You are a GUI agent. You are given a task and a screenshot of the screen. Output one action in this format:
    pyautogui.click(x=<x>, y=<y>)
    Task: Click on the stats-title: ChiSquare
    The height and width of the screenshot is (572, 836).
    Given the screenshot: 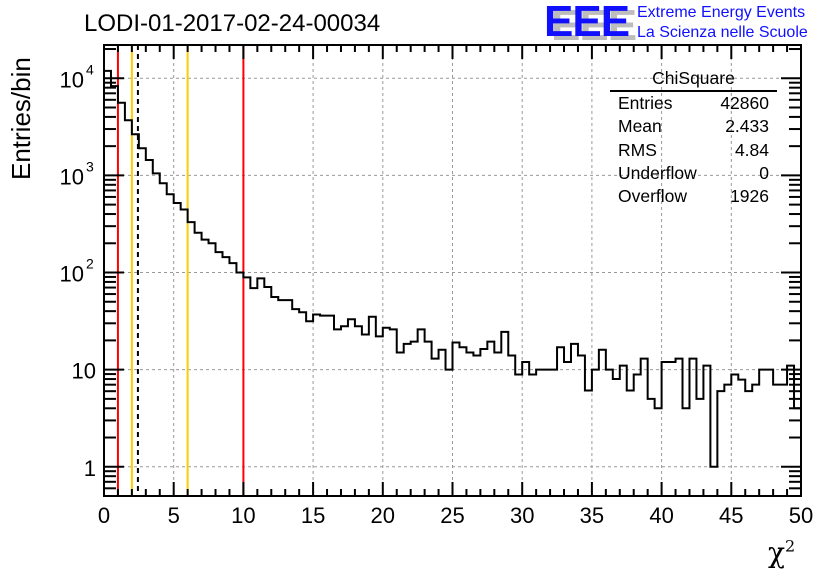 What is the action you would take?
    pyautogui.click(x=693, y=79)
    